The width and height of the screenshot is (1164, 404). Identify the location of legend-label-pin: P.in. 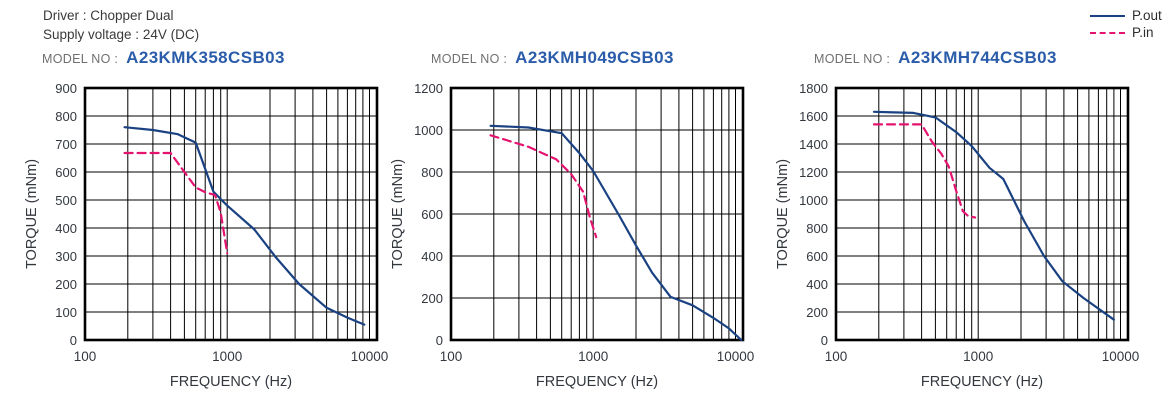
(1143, 32).